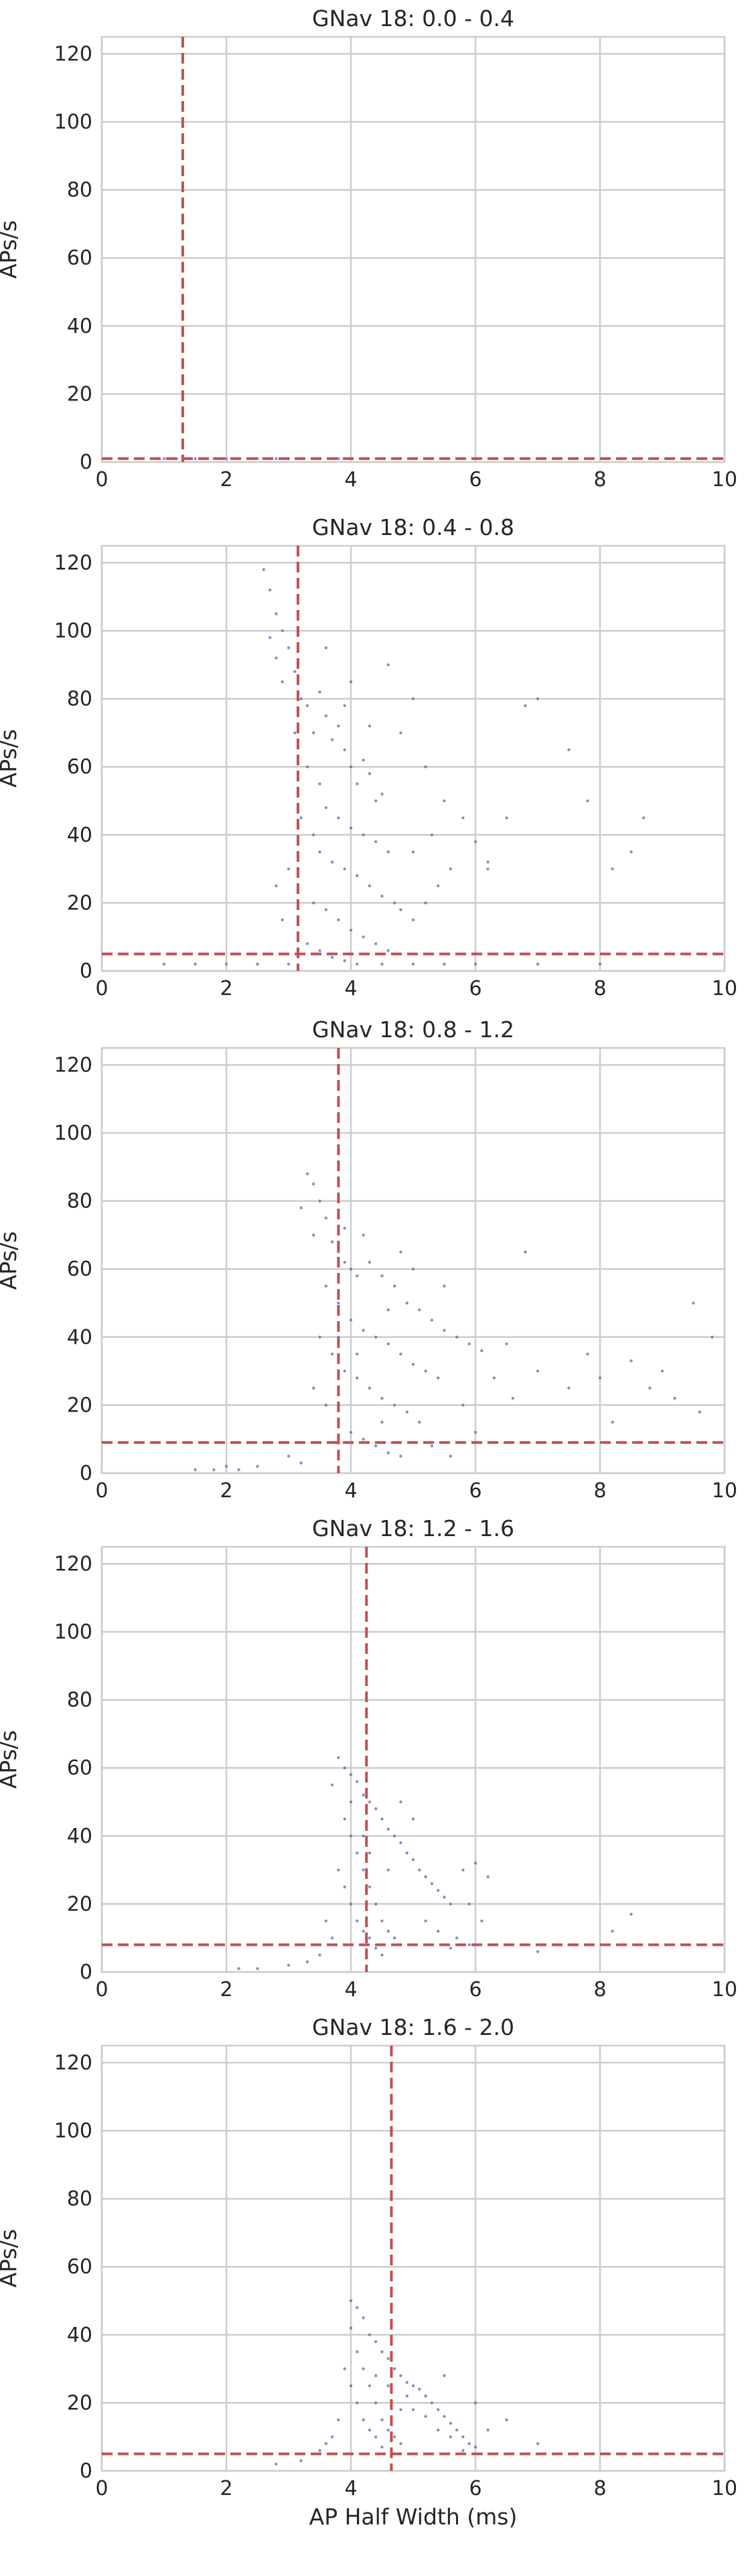 The width and height of the screenshot is (746, 2576). Describe the element at coordinates (79, 1405) in the screenshot. I see `y-tick-label: 20` at that location.